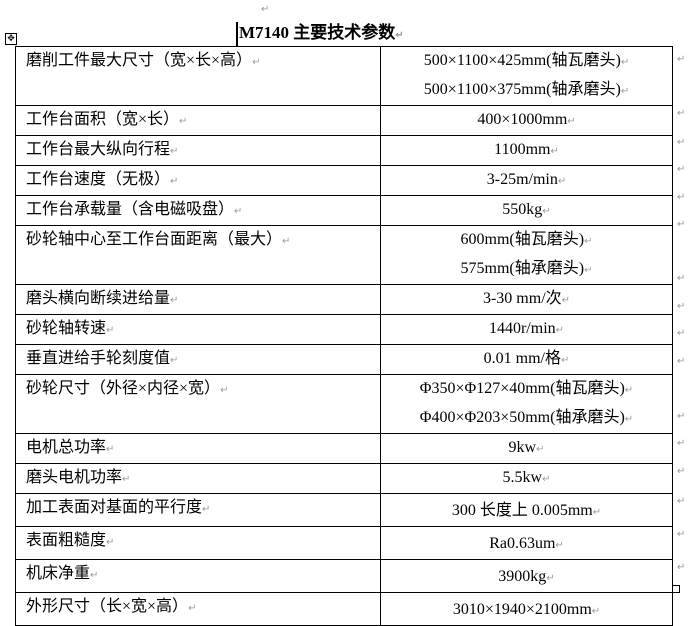  What do you see at coordinates (198, 510) in the screenshot?
I see `parameter-name-cell: 加工表面对基面的平行度↵` at bounding box center [198, 510].